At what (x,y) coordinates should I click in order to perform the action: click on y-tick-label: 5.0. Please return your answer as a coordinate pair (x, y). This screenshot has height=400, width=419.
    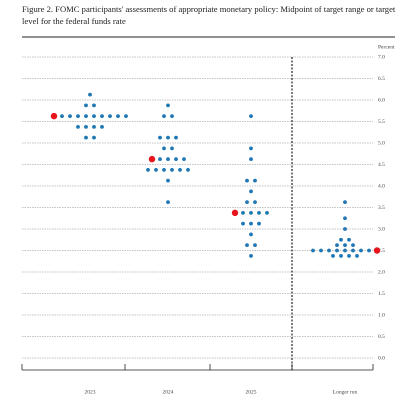
    Looking at the image, I should click on (381, 143).